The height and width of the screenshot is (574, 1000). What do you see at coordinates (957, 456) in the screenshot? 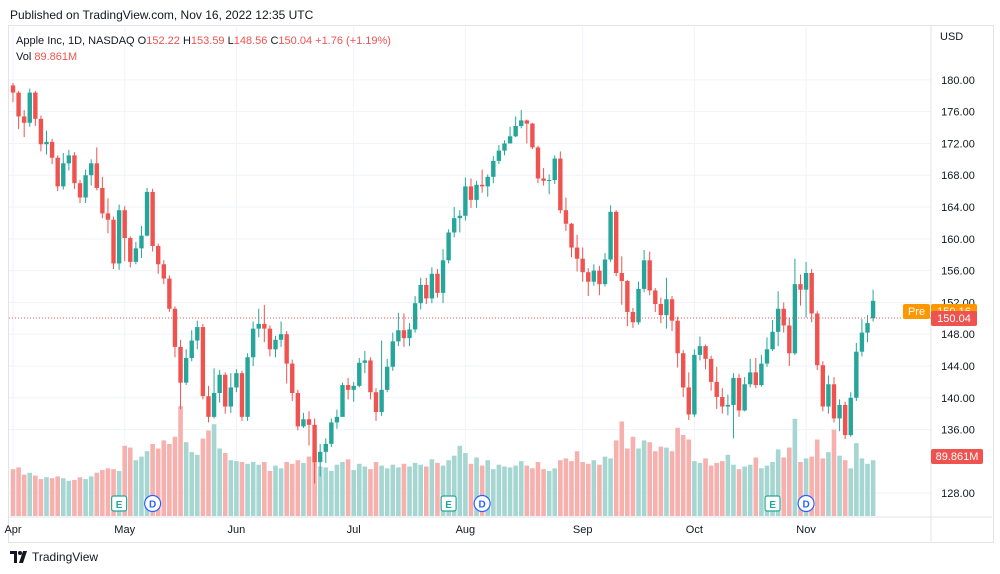
I see `volume-badge-bg` at bounding box center [957, 456].